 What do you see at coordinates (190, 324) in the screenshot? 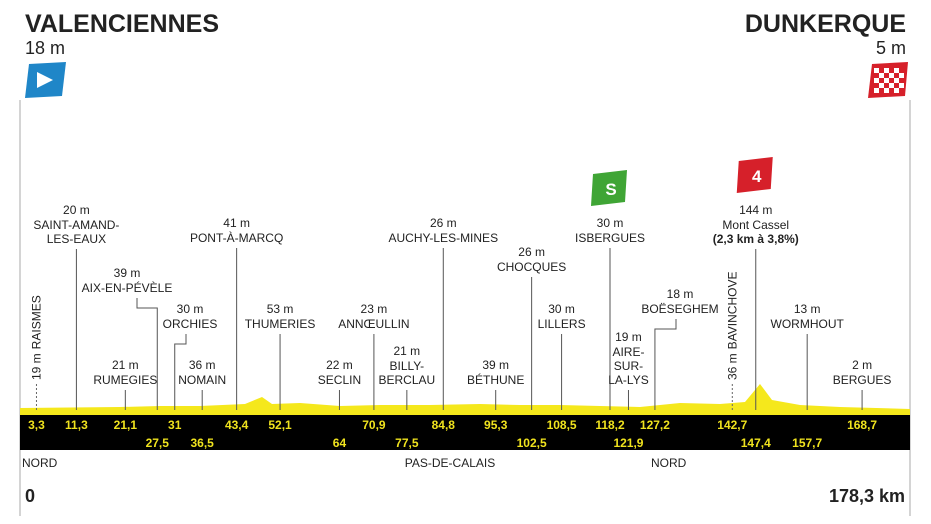
I see `waypoint-name: ORCHIES` at bounding box center [190, 324].